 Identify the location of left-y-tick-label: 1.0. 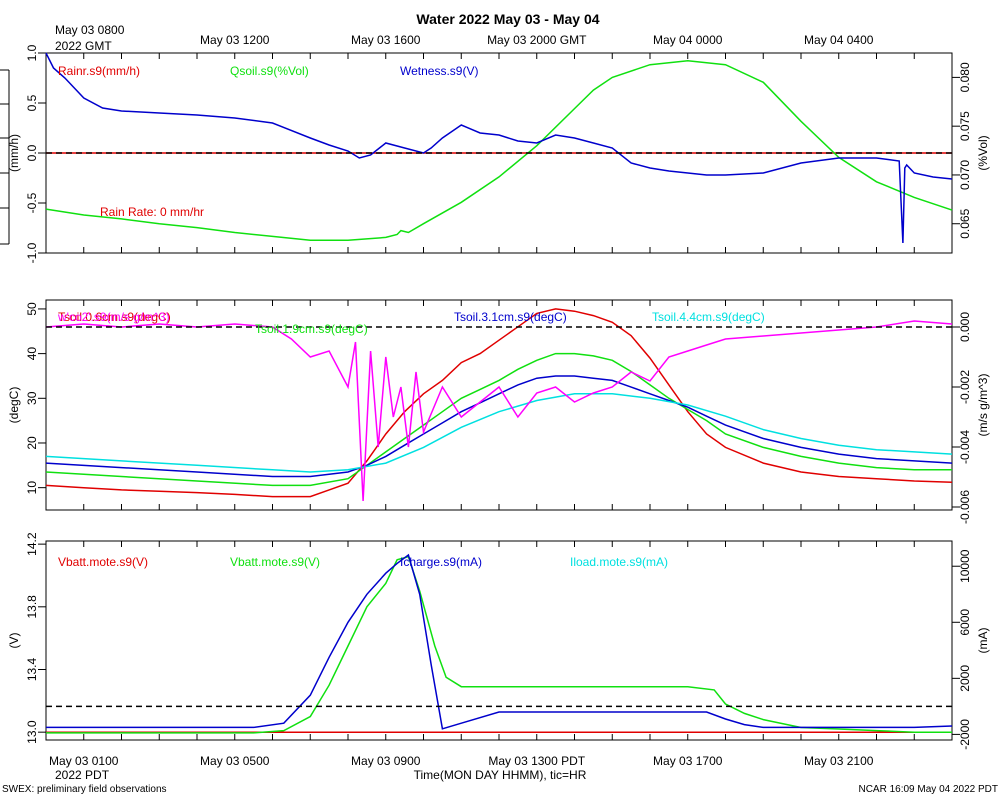
(32, 52).